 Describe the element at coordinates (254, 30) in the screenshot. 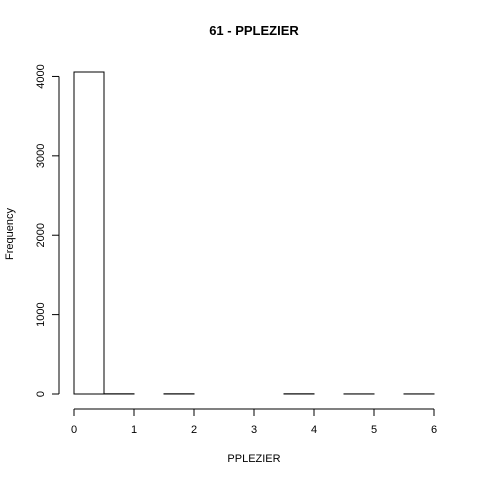

I see `chart-title: 61 - PPLEZIER` at that location.